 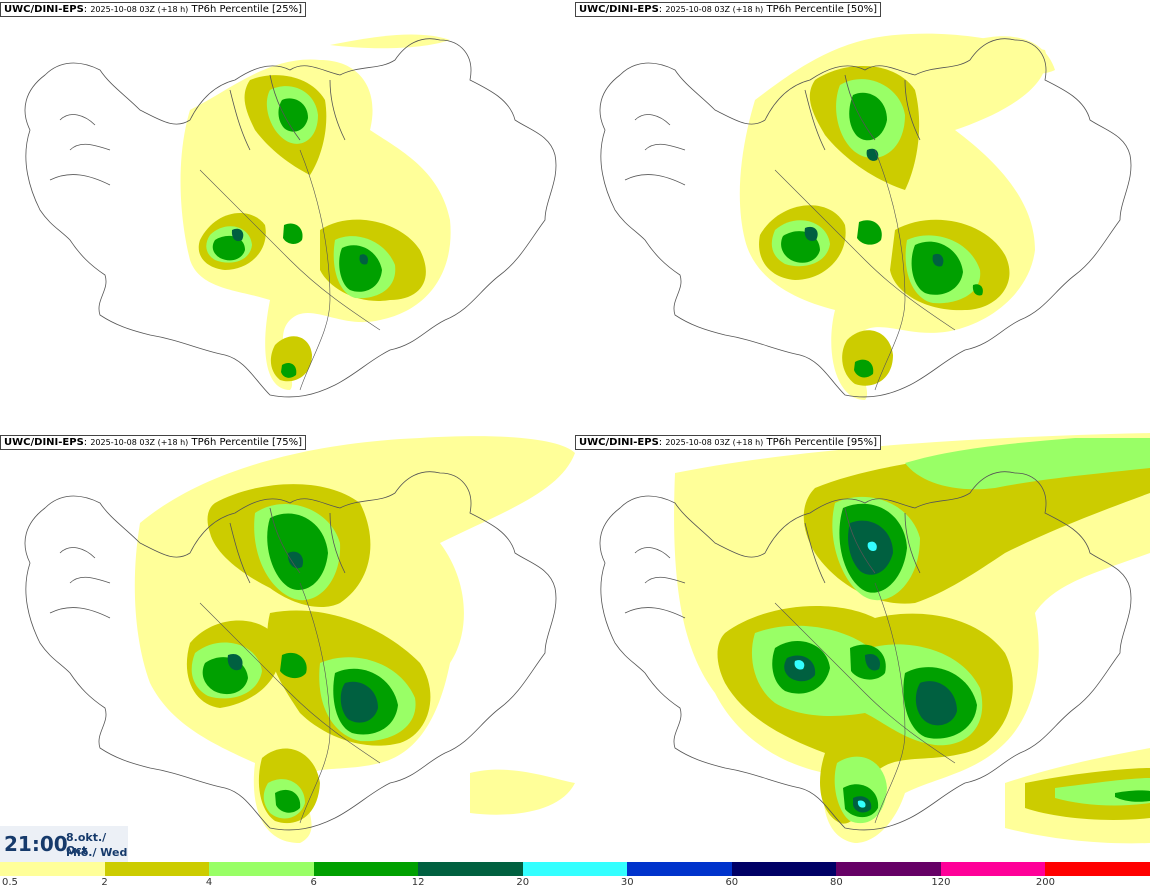 I want to click on legend-tick: 4, so click(x=209, y=882).